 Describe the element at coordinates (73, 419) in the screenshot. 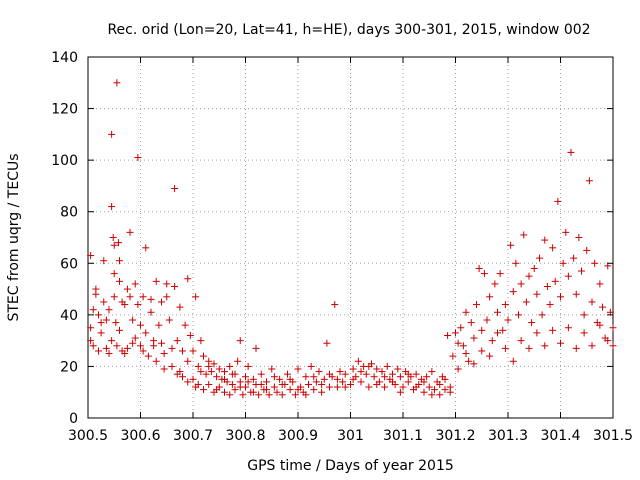

I see `y-tick-label: 0` at that location.